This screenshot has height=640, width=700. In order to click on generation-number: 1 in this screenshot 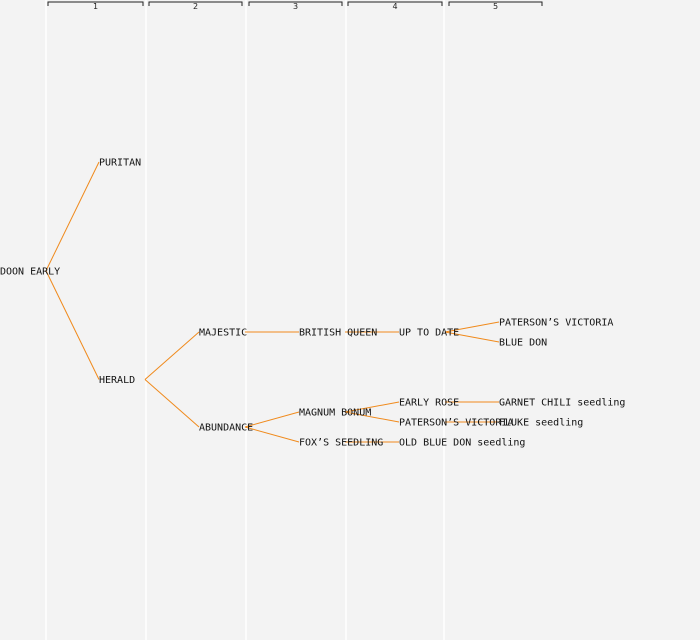, I will do `click(95, 6)`.